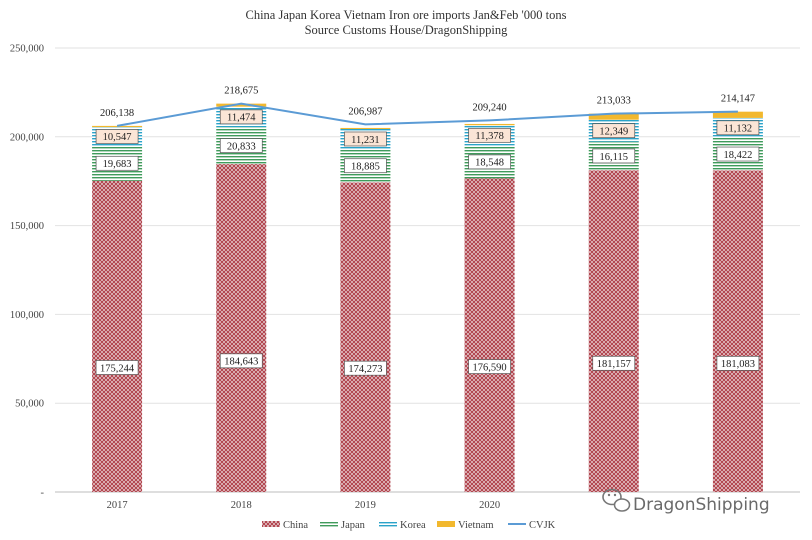  I want to click on data-label-korea: 12,349, so click(613, 131).